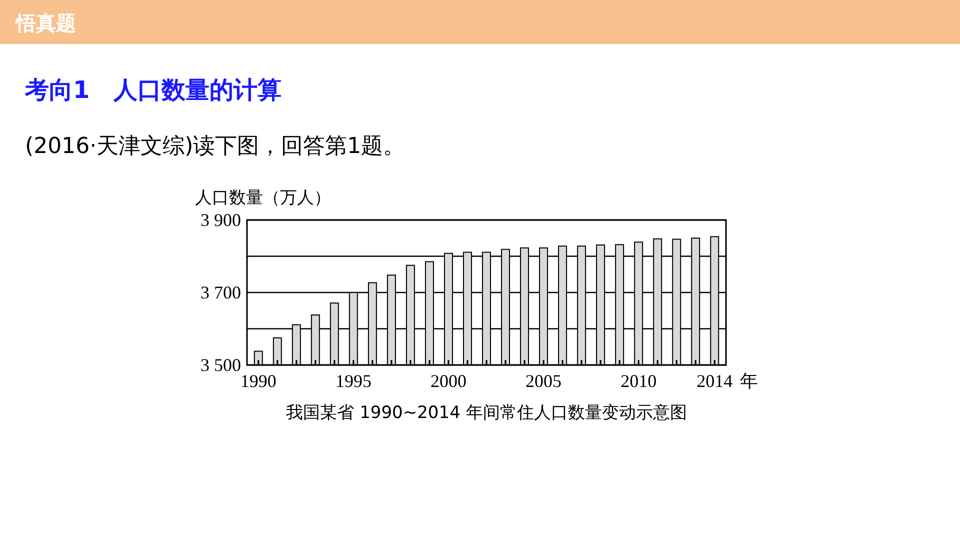  What do you see at coordinates (258, 381) in the screenshot?
I see `x-tick-label: 1990` at bounding box center [258, 381].